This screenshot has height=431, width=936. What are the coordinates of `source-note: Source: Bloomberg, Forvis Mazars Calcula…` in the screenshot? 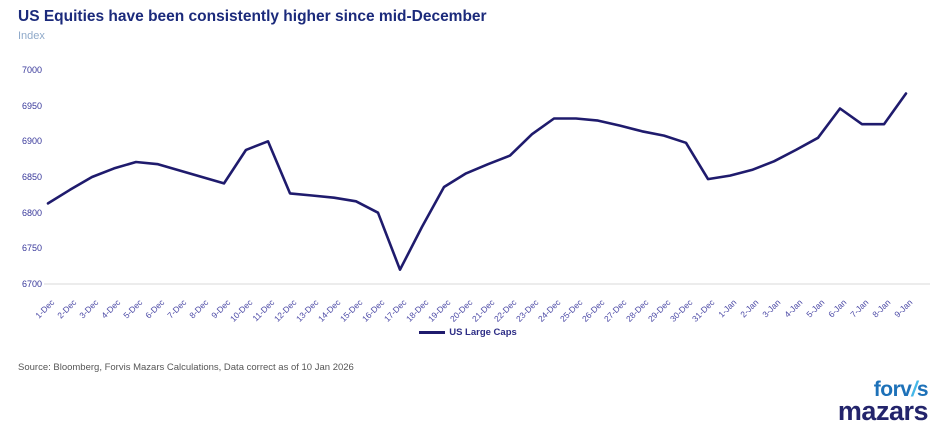 It's located at (186, 367).